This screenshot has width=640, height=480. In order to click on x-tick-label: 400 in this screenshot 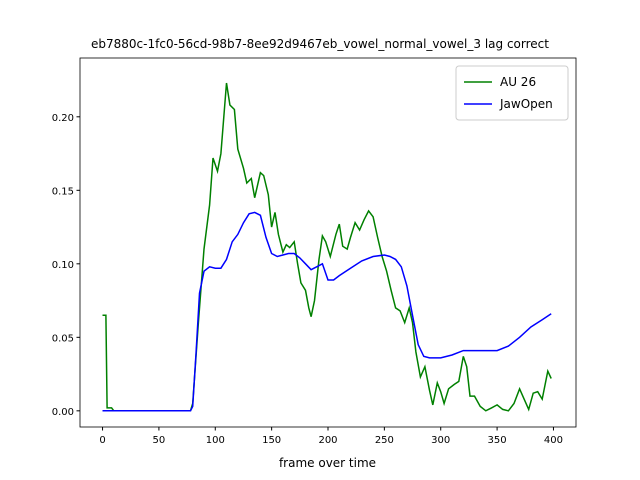, I will do `click(553, 440)`.